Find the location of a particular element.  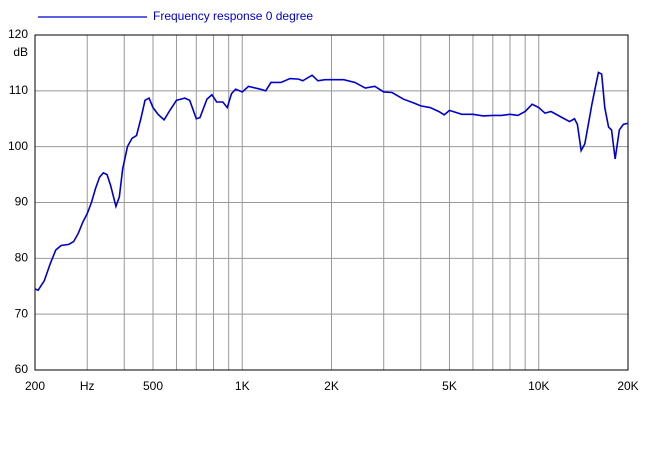

x-tick-label: 200 is located at coordinates (35, 386).